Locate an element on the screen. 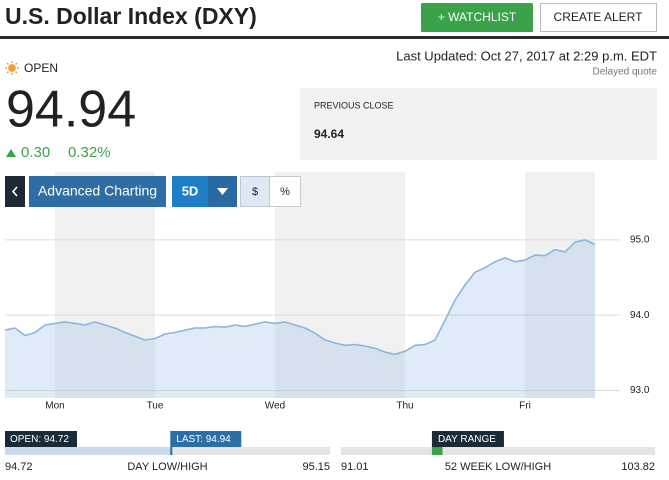  open-tag-label: OPEN: 94.72 is located at coordinates (39, 439).